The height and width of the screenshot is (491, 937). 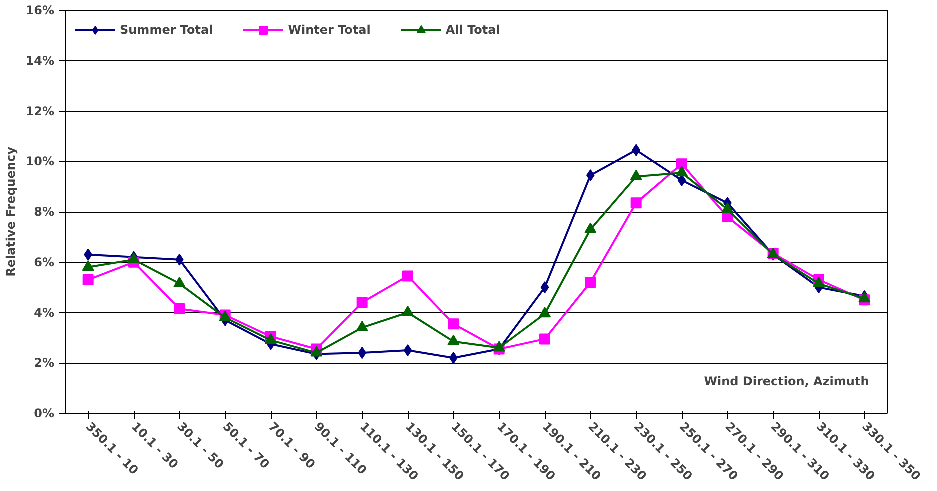 I want to click on y-tick-label: 4%, so click(x=44, y=313).